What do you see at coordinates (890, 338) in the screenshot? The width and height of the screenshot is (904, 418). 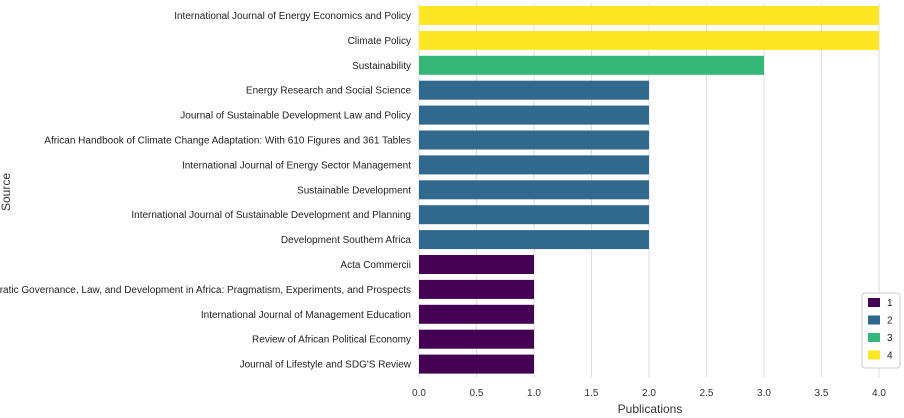 I see `legend-label: 3` at bounding box center [890, 338].